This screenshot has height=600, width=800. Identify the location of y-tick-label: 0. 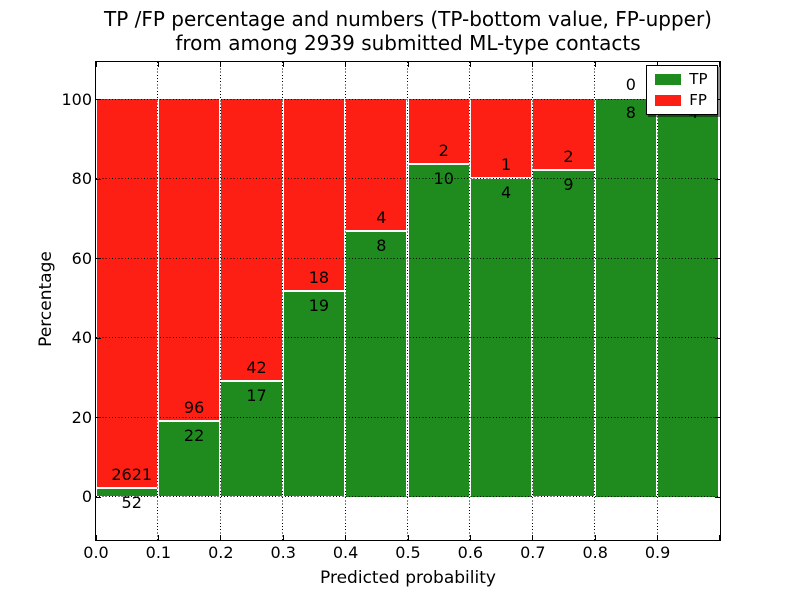
(86, 496).